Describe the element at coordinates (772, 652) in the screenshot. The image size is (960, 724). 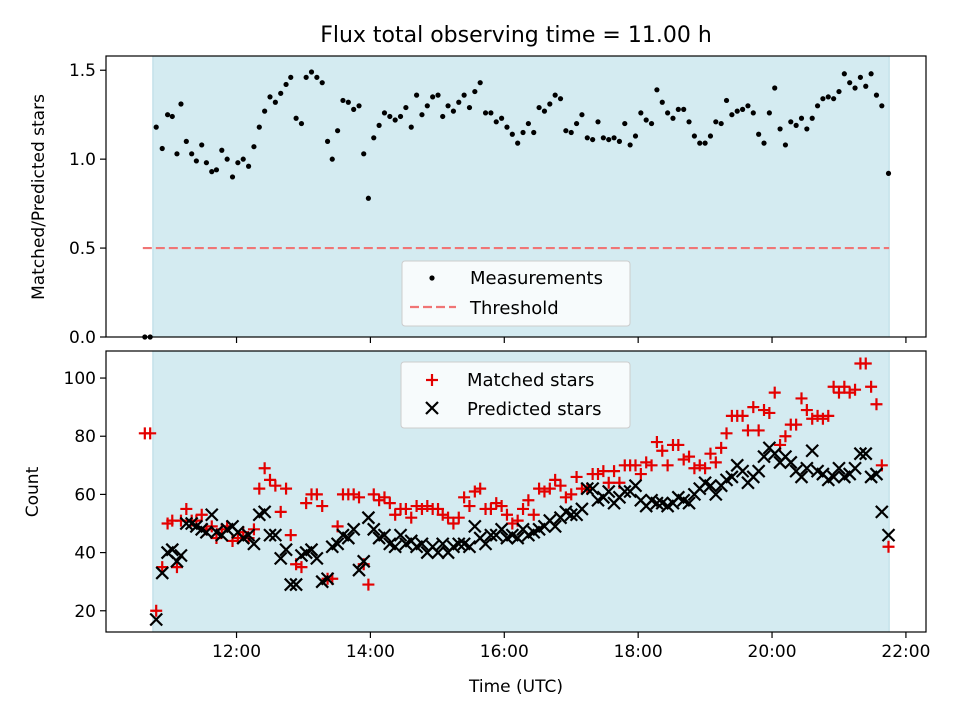
I see `x-tick-label: 20:00` at that location.